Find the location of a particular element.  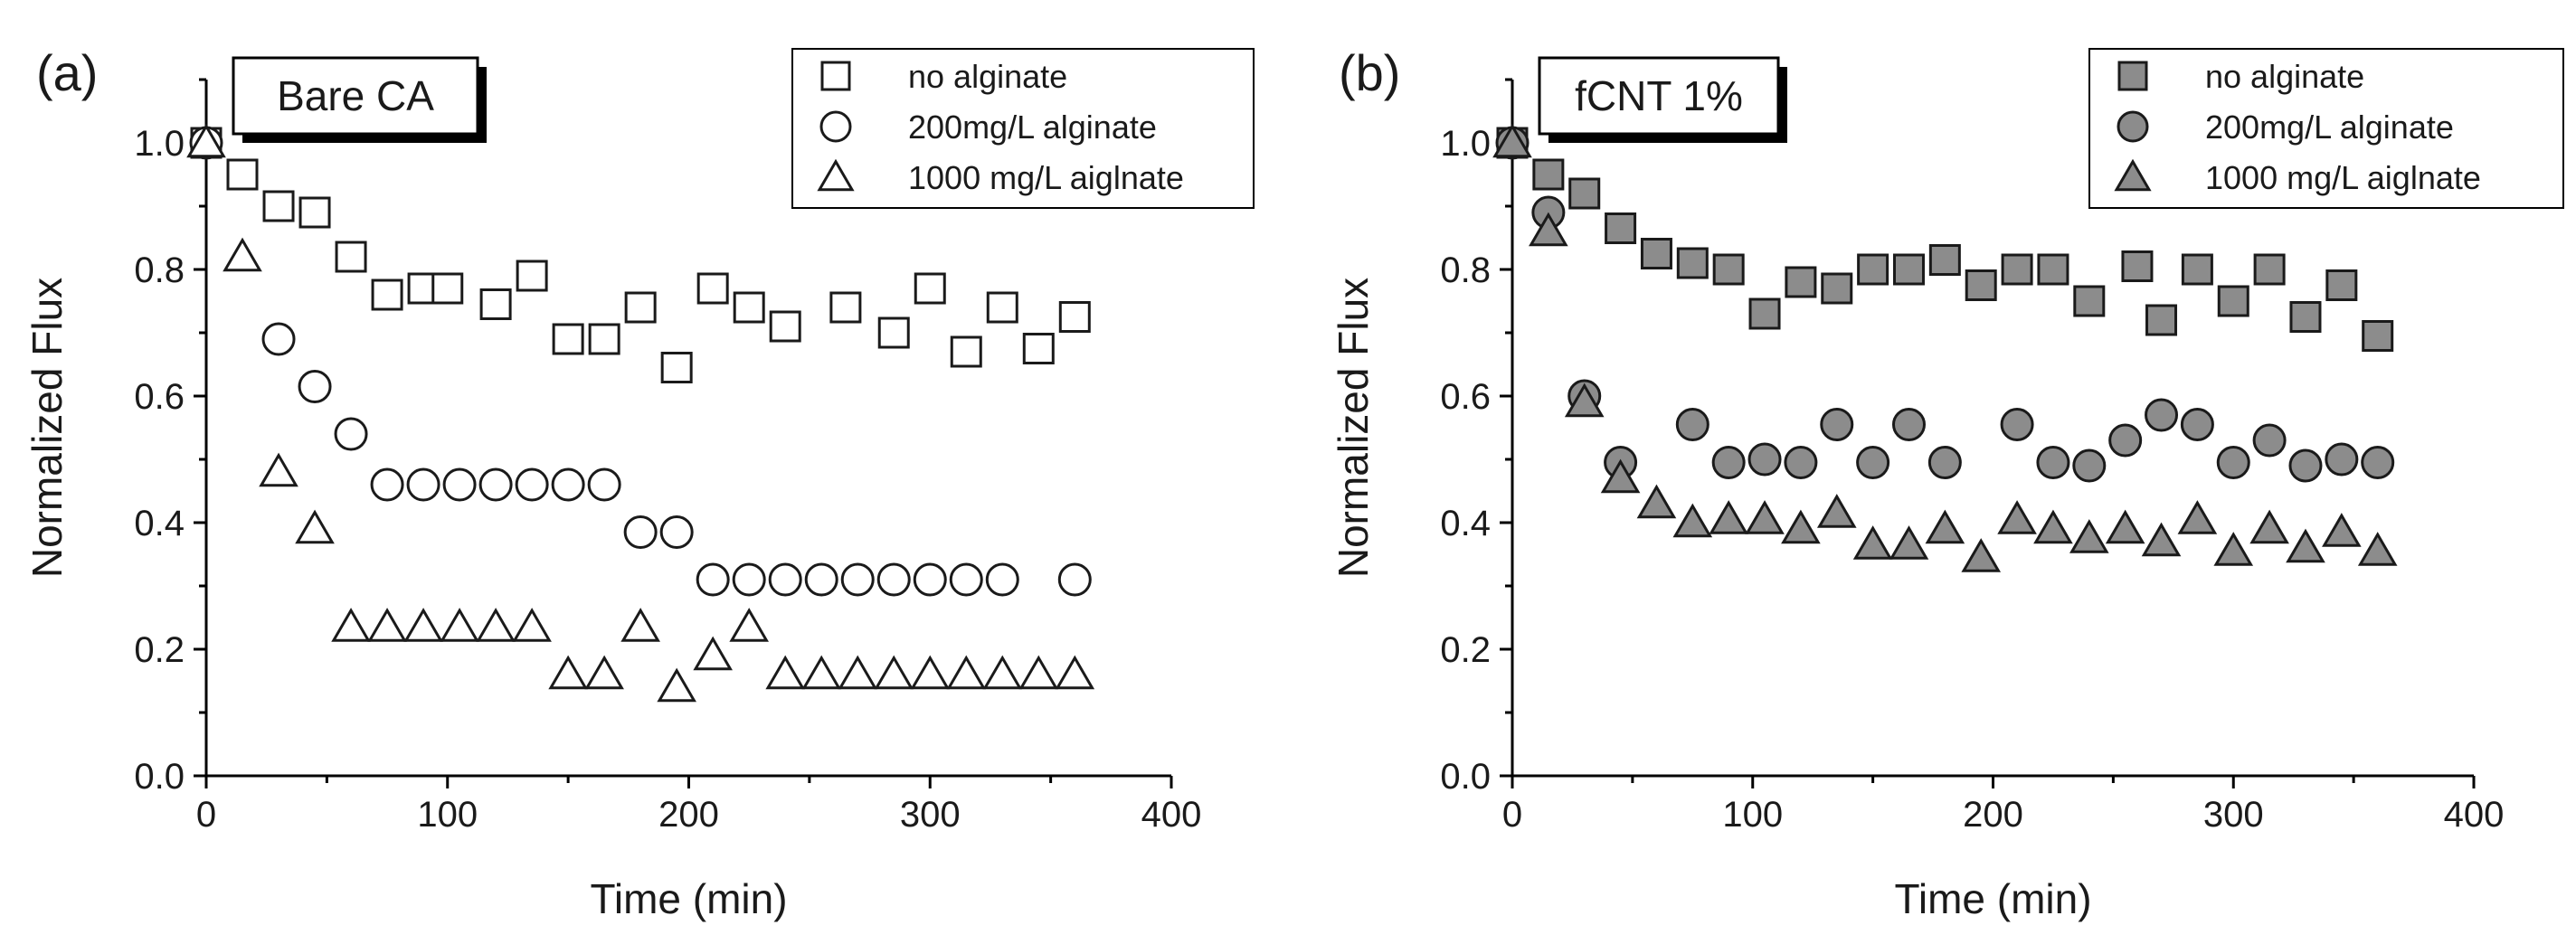

title-box is located at coordinates (356, 96).